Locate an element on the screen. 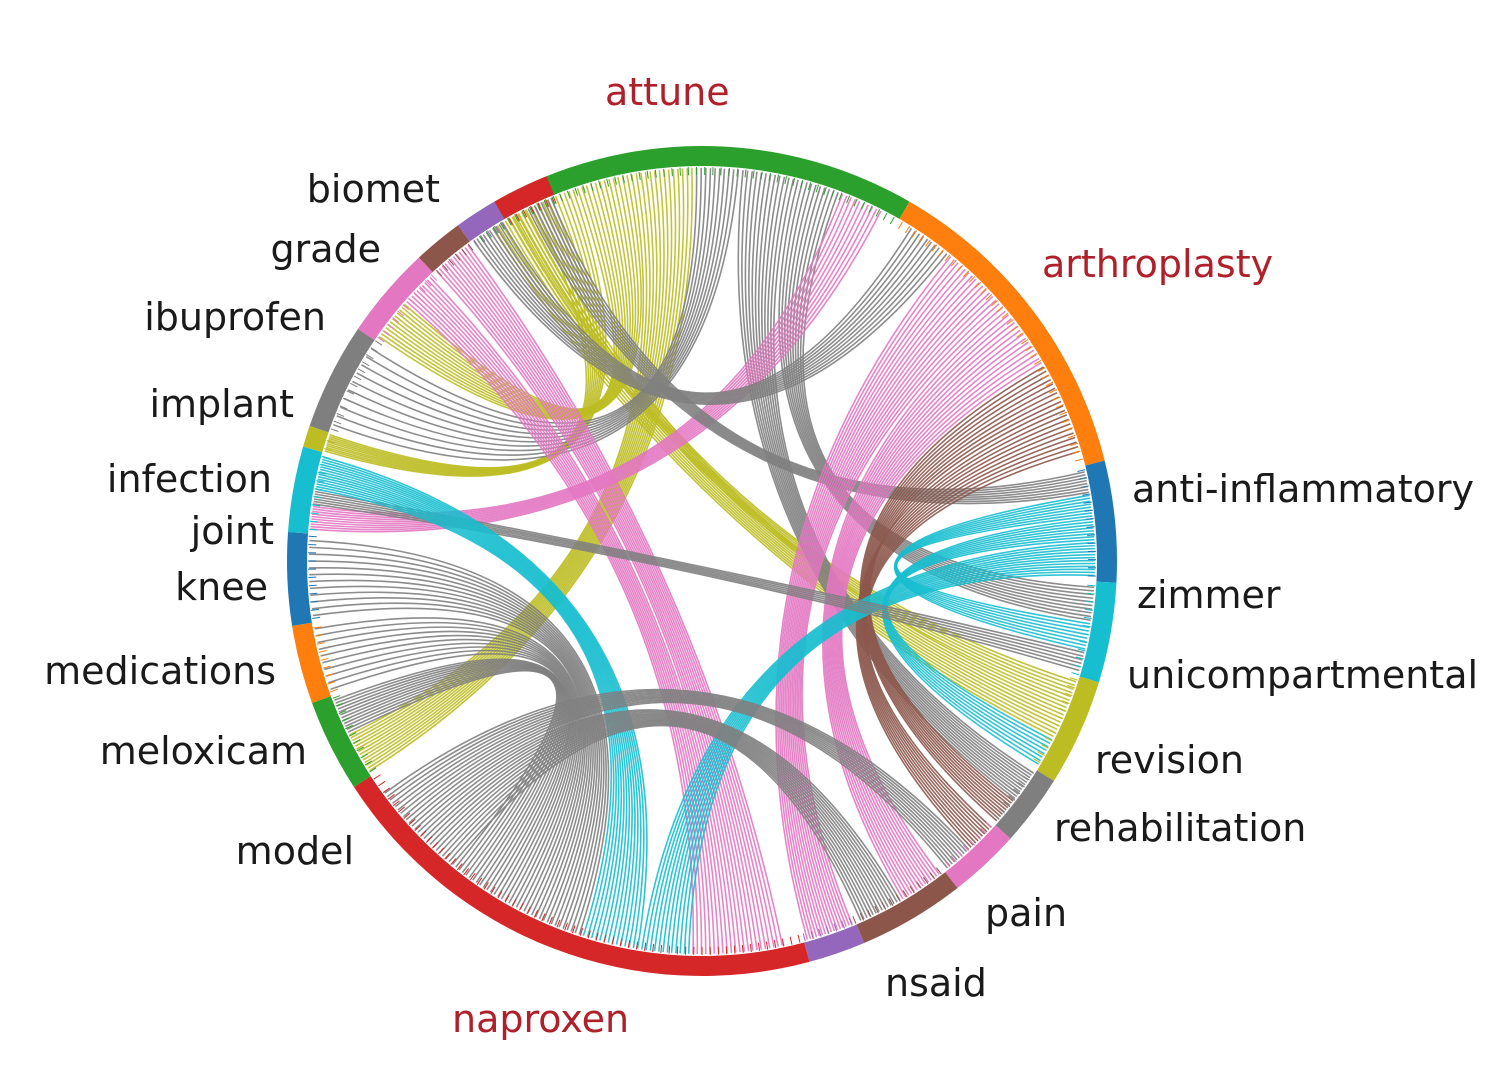 The image size is (1512, 1078). arc-implant is located at coordinates (395, 299).